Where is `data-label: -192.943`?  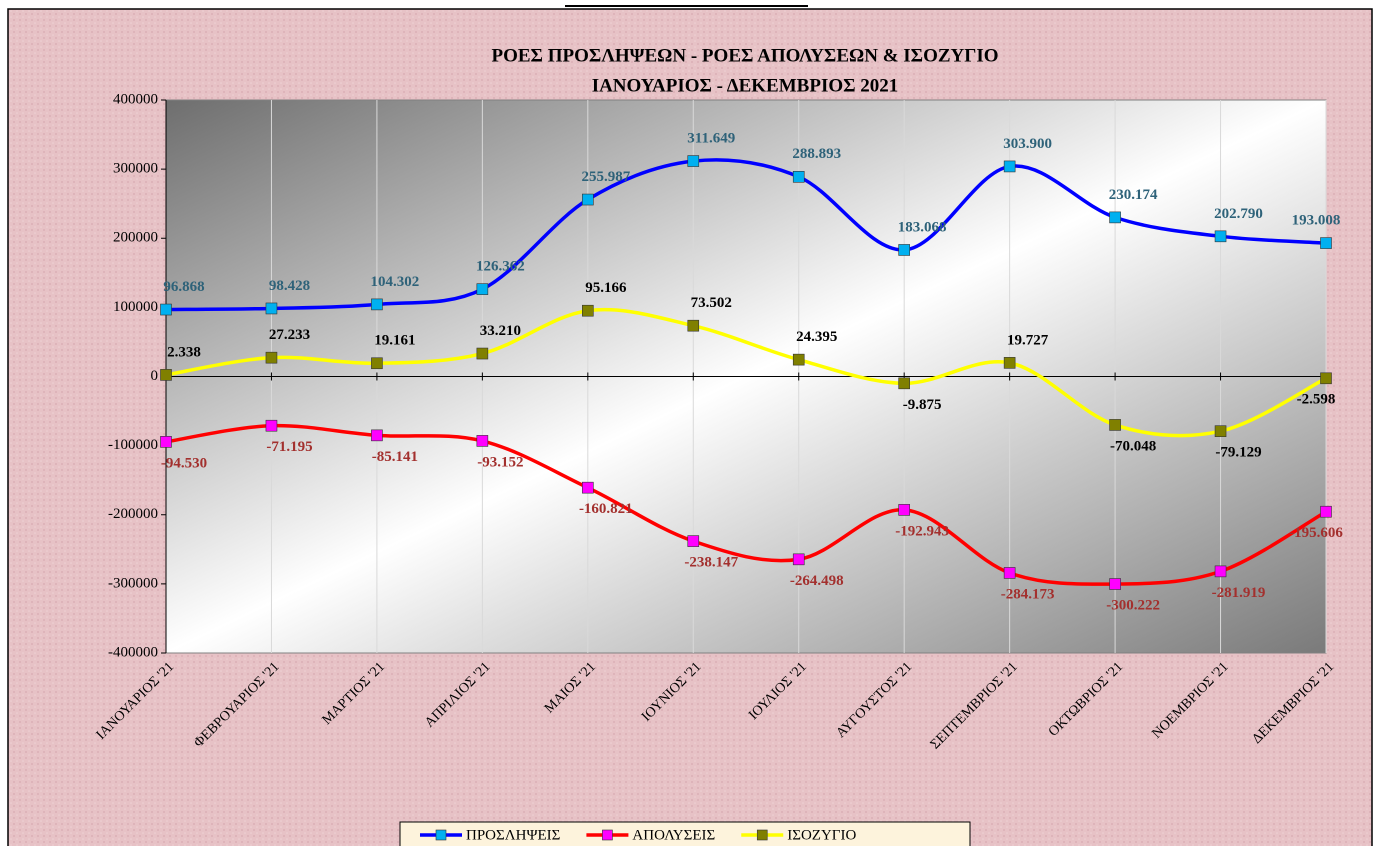 data-label: -192.943 is located at coordinates (922, 531).